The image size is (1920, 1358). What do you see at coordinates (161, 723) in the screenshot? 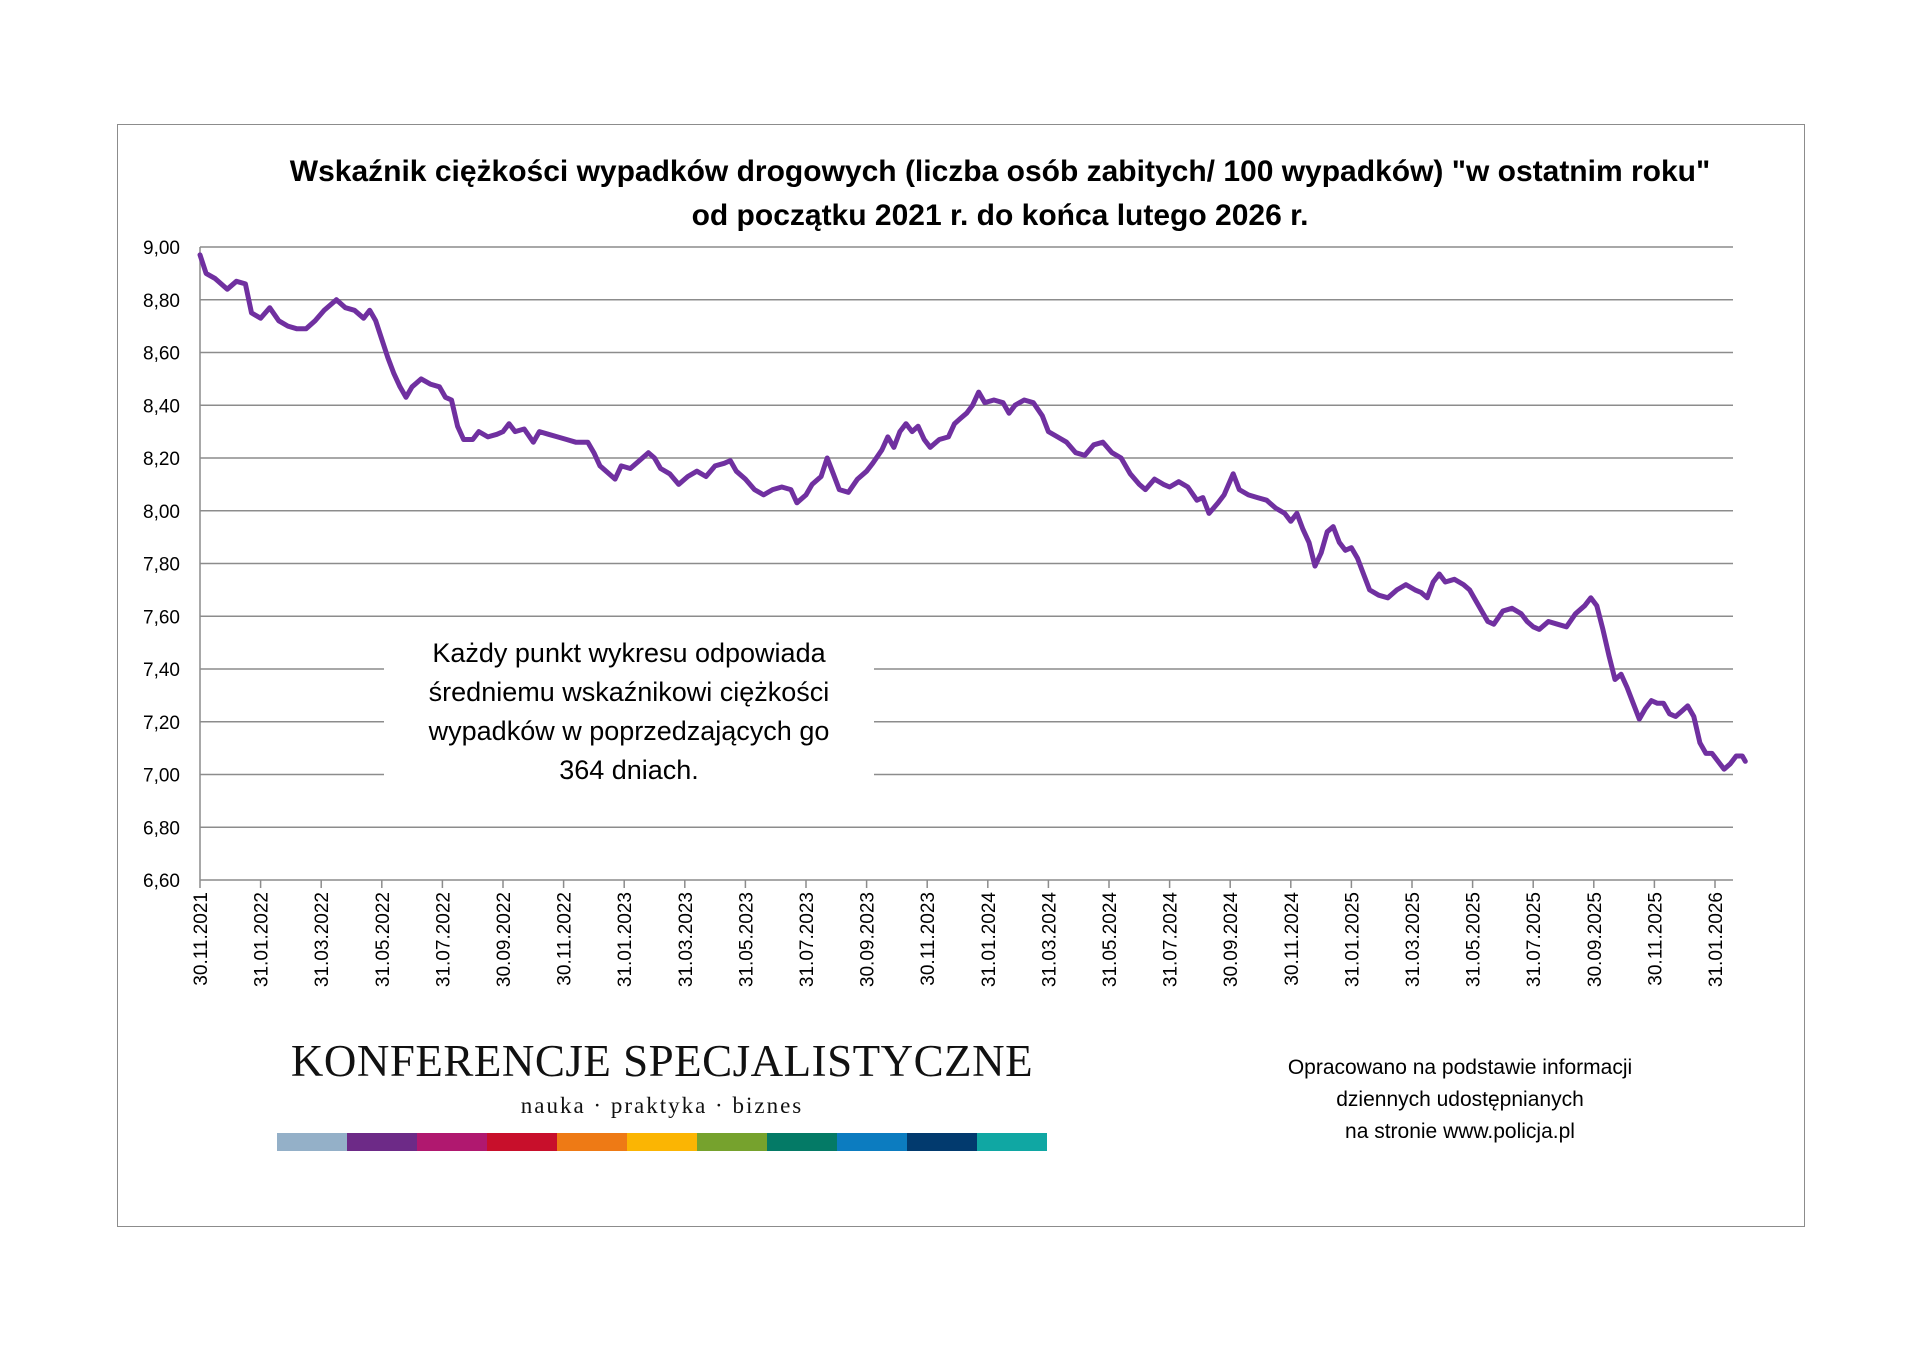
I see `y-tick-label: 7,20` at bounding box center [161, 723].